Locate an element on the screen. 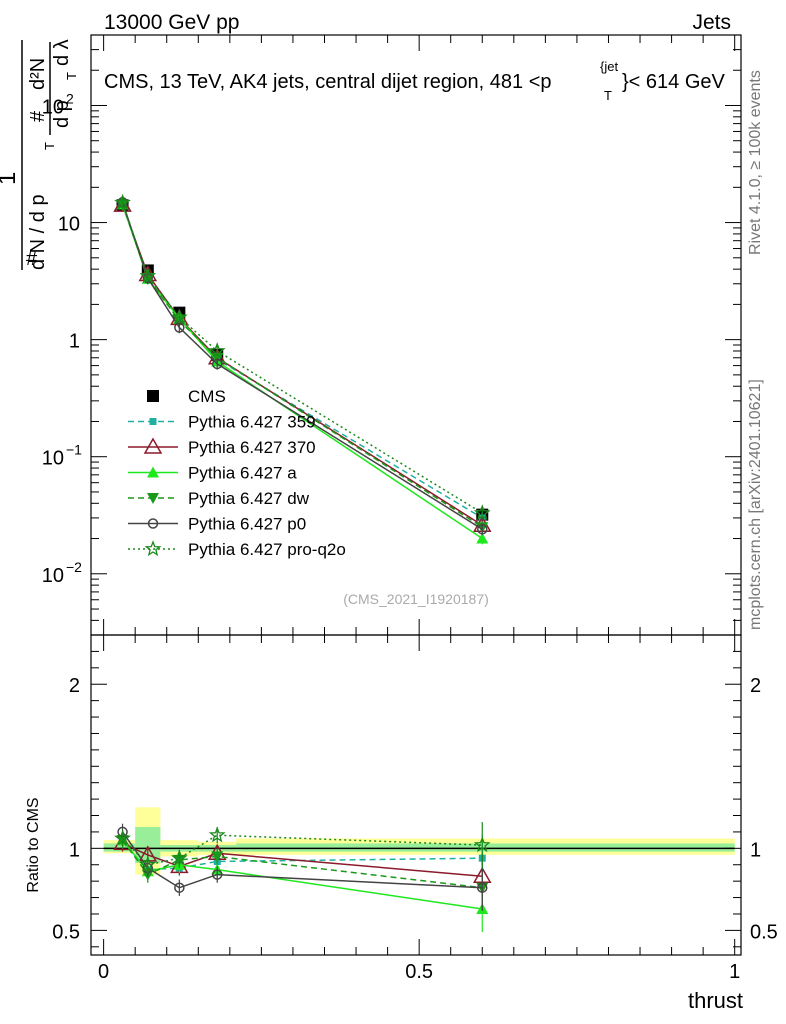 This screenshot has width=786, height=1024. x-tick-label-1: 0.5 is located at coordinates (419, 972).